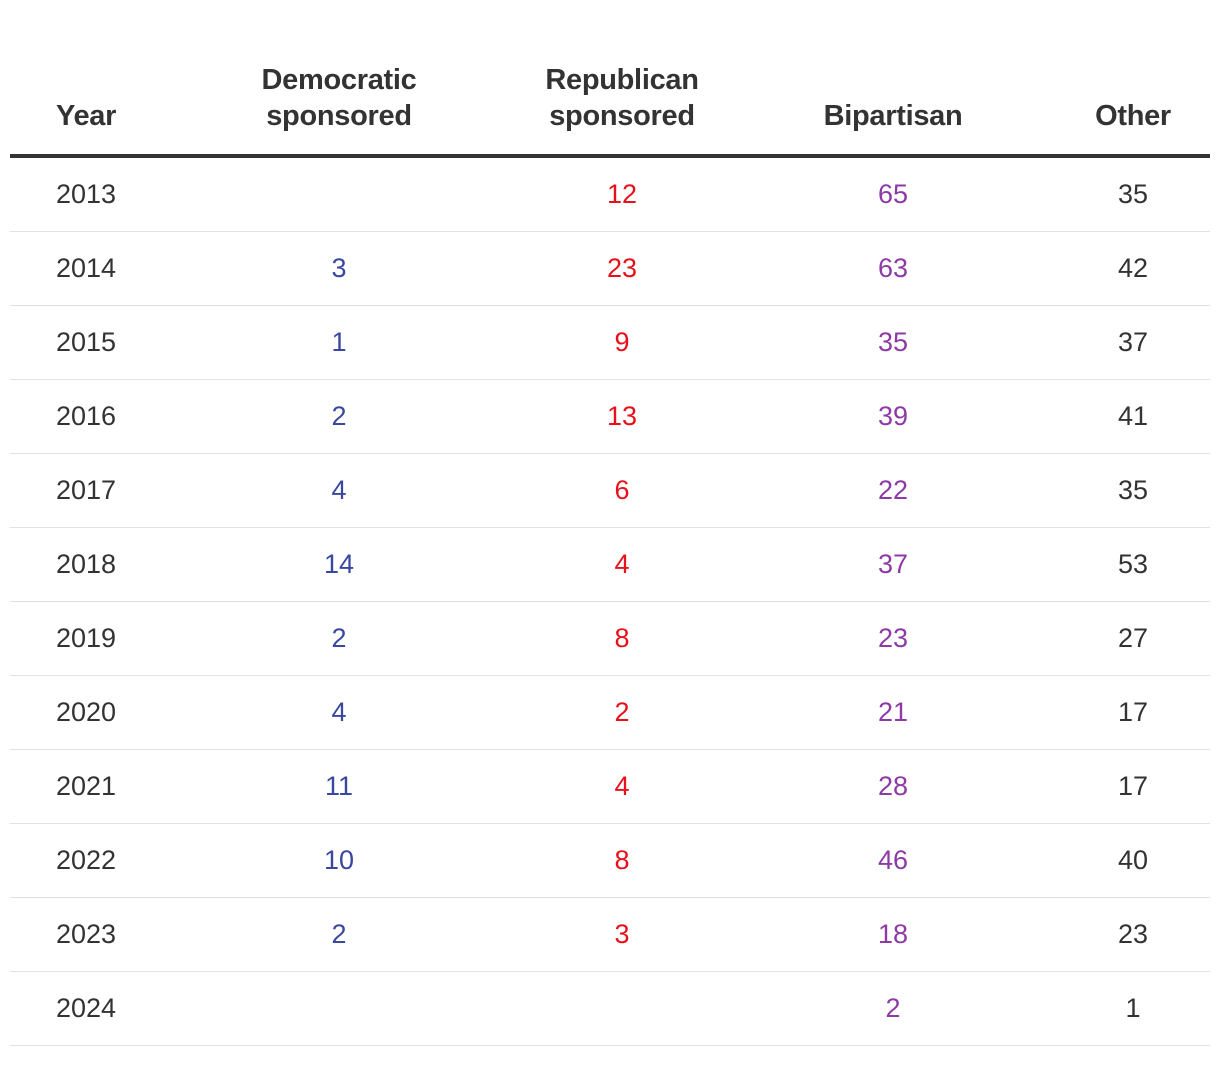  I want to click on table-row: 2018 14 4 37 53, so click(610, 564).